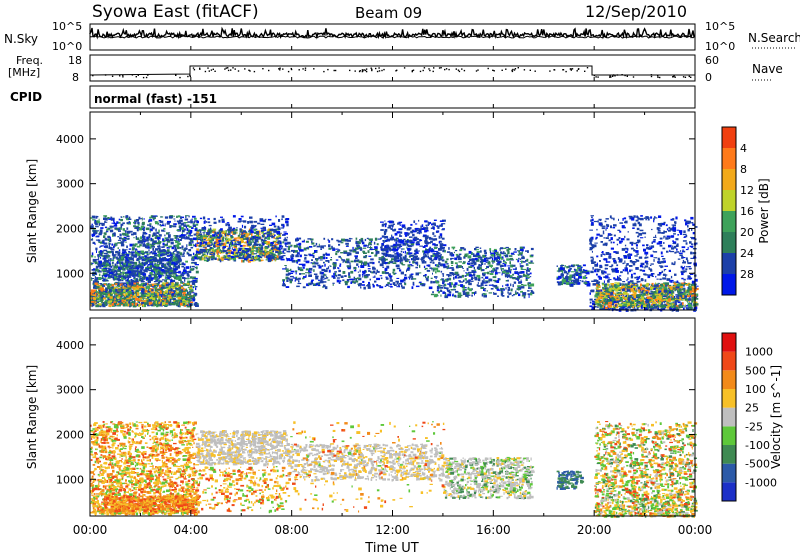 The width and height of the screenshot is (800, 554). I want to click on colorbar-tick-label: 25, so click(752, 408).